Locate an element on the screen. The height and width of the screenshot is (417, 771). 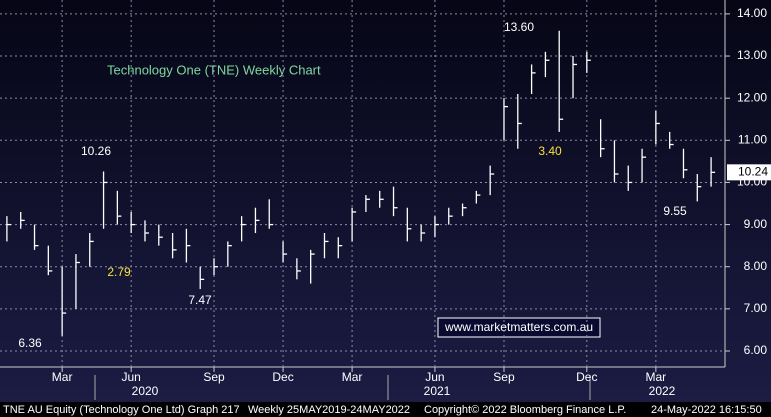
y-tick-label: 9.00 is located at coordinates (756, 224).